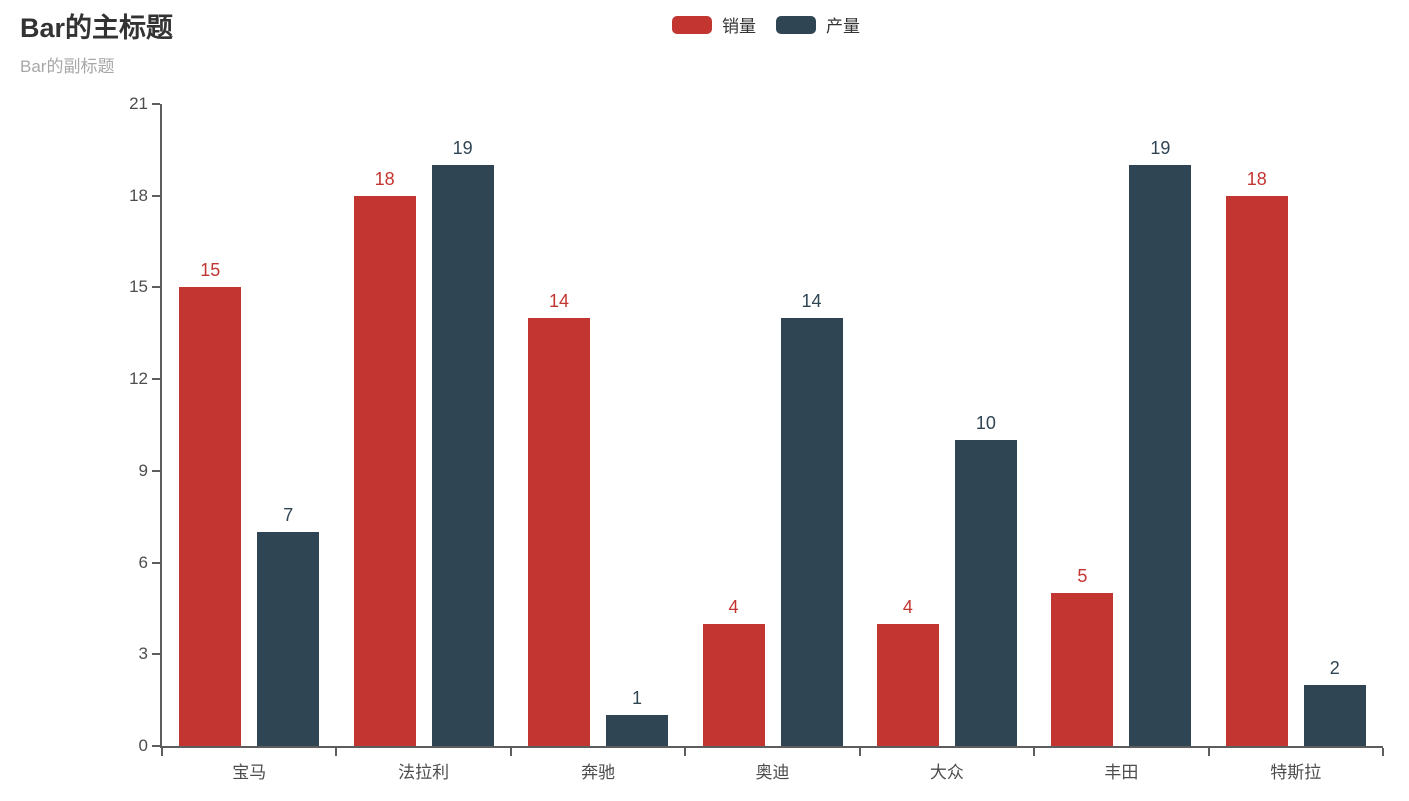 The image size is (1409, 801). Describe the element at coordinates (67, 66) in the screenshot. I see `chart-subtitle: Bar的副标题` at that location.